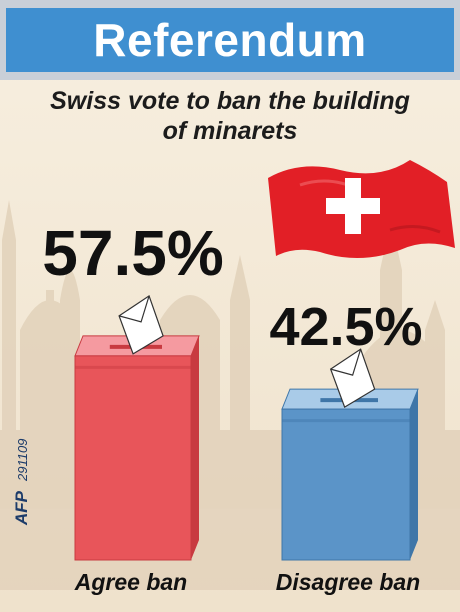  What do you see at coordinates (130, 582) in the screenshot?
I see `category-label: Agree ban` at bounding box center [130, 582].